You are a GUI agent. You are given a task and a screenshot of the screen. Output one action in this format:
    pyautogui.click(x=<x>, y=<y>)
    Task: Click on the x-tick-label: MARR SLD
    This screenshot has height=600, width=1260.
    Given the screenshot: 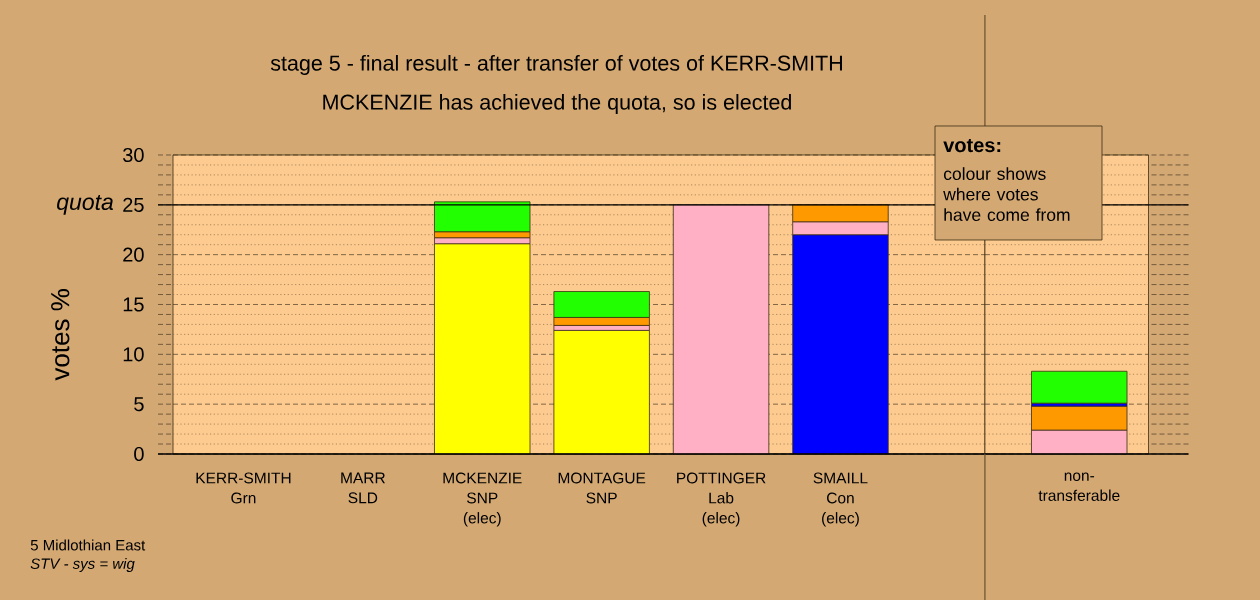 What is the action you would take?
    pyautogui.click(x=363, y=488)
    